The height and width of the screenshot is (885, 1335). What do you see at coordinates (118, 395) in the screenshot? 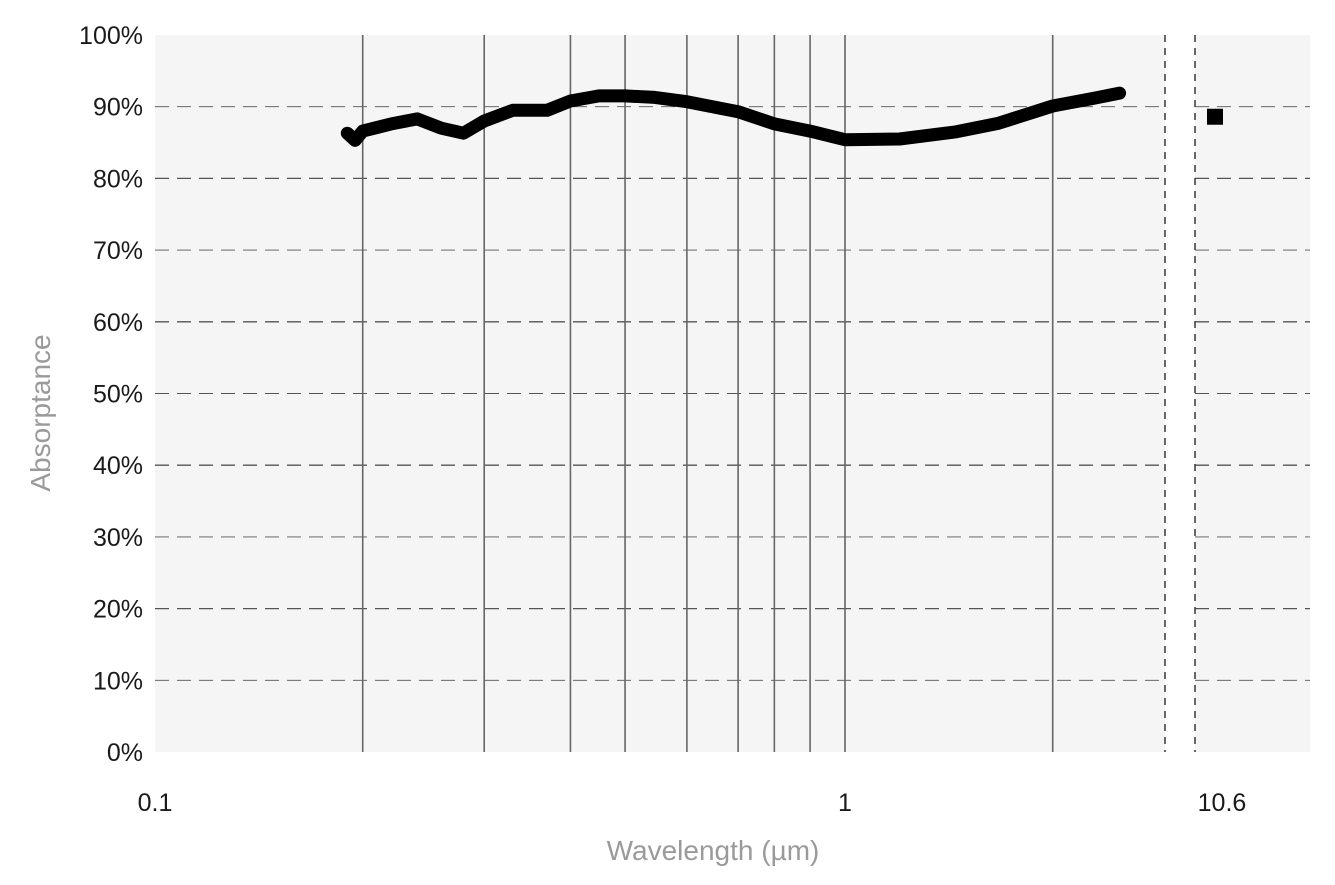
I see `y-tick-label: 50%` at bounding box center [118, 395].